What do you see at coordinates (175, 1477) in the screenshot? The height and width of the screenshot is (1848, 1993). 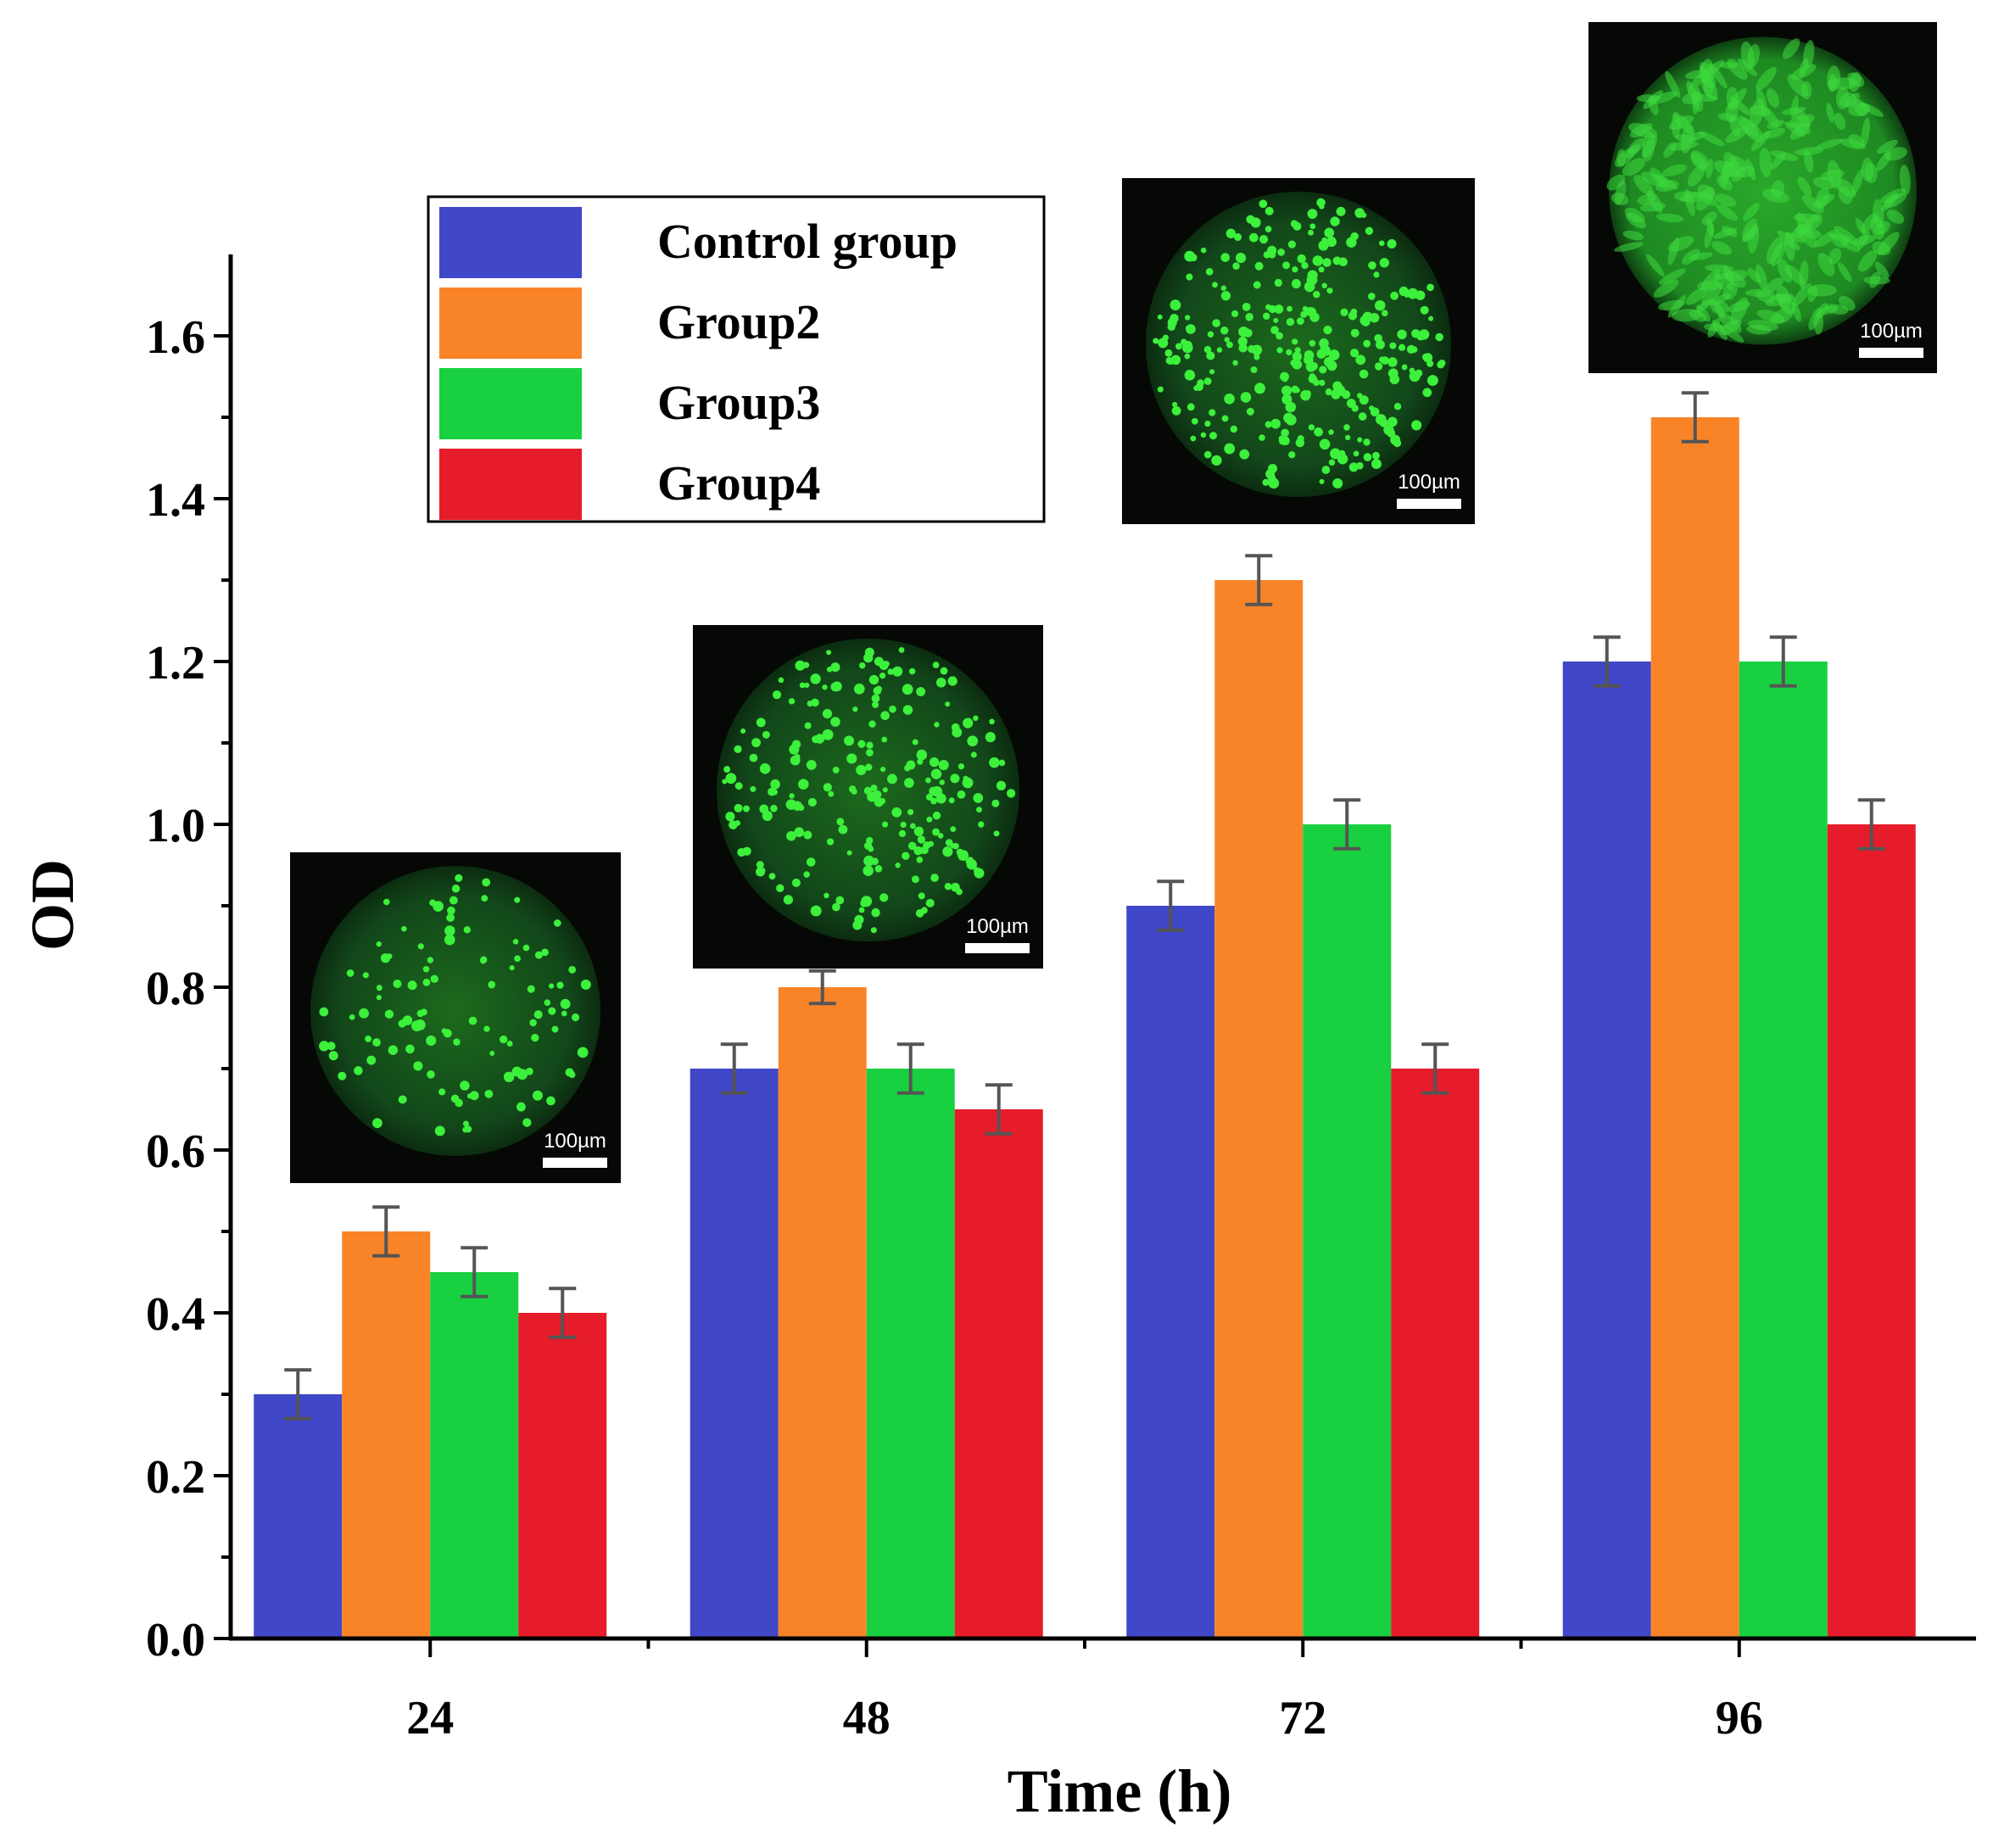 I see `y-tick-label-0.2: 0.2` at bounding box center [175, 1477].